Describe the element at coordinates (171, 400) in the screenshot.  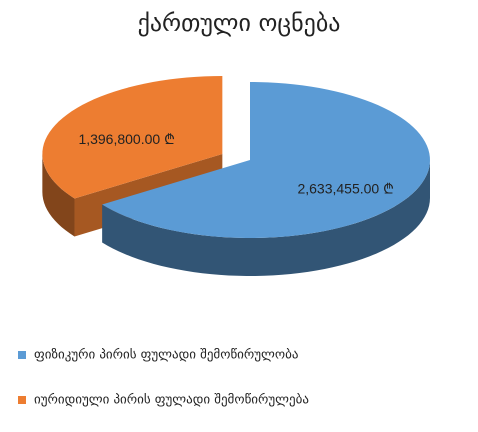
I see `legend-label: იურიდიული პირის ფულადი შემოწირულება` at that location.